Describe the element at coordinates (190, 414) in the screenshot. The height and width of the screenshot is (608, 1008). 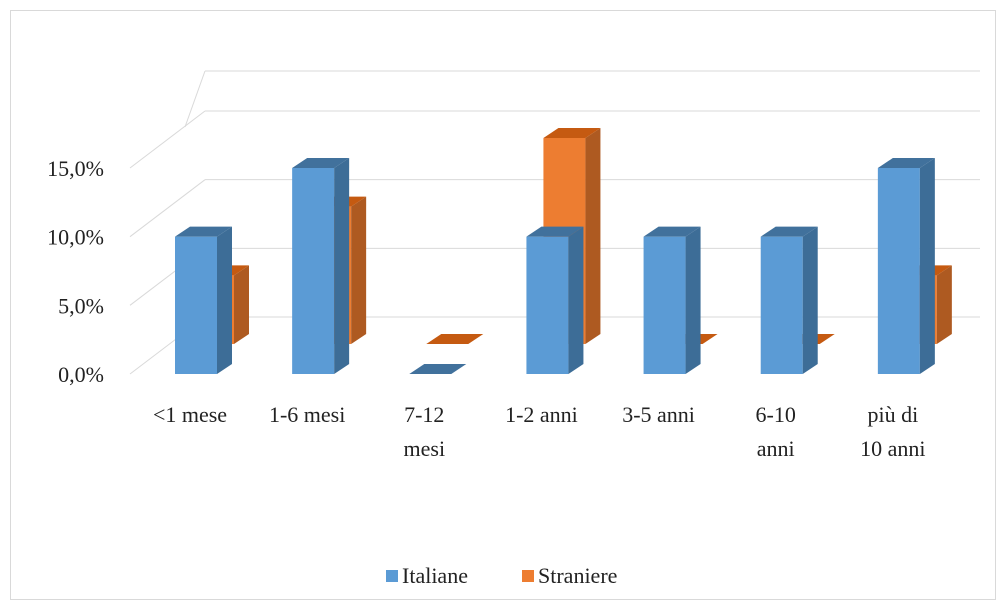
I see `x-tick-label: <1 mese` at that location.